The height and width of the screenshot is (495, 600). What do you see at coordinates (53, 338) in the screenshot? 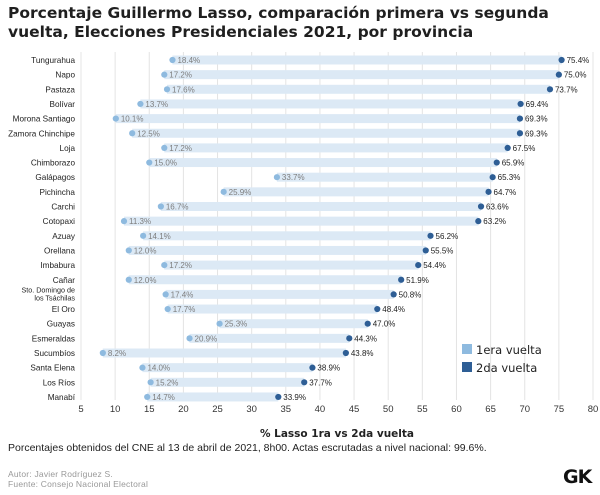
I see `category-label: Esmeraldas` at bounding box center [53, 338].